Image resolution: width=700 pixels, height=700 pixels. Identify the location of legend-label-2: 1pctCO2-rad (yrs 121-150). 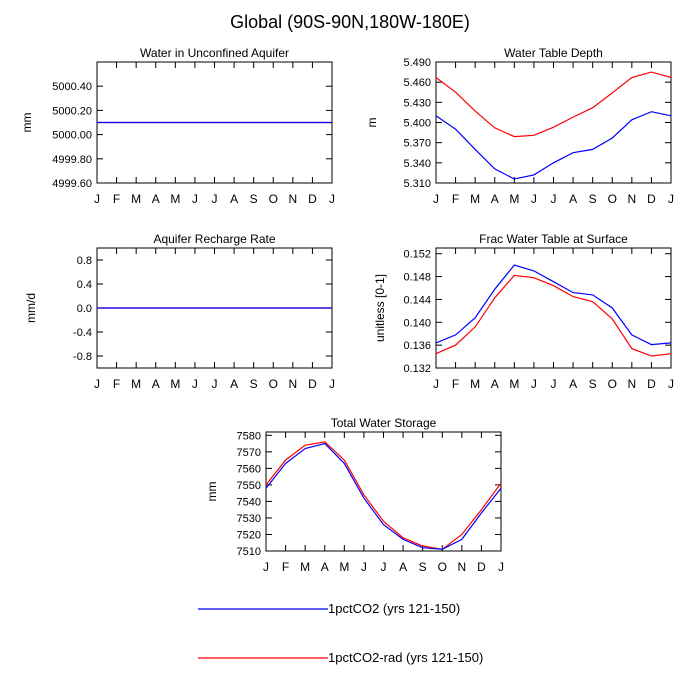
(406, 657).